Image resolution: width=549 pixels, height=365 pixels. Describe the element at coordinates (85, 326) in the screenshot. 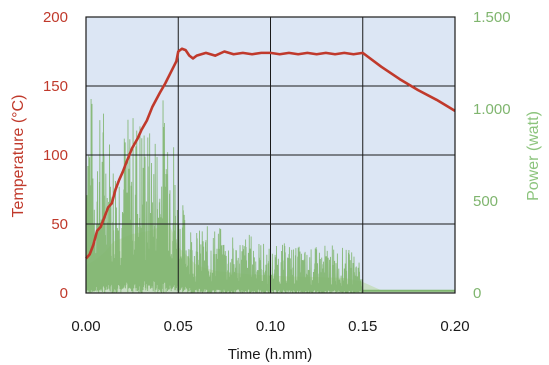

I see `x-tick-label: 0.00` at that location.